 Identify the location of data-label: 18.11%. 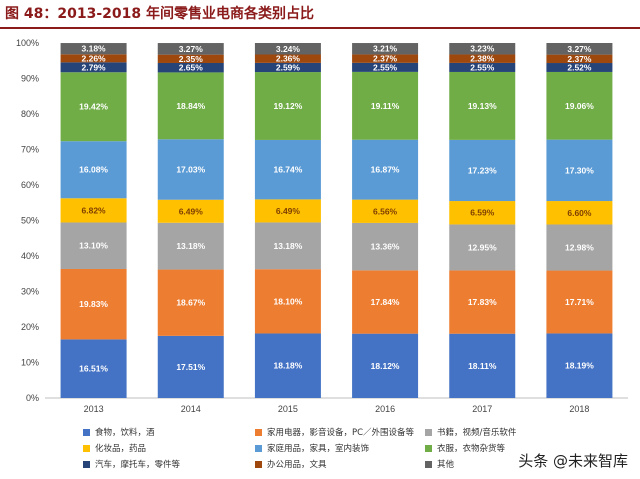
(482, 366).